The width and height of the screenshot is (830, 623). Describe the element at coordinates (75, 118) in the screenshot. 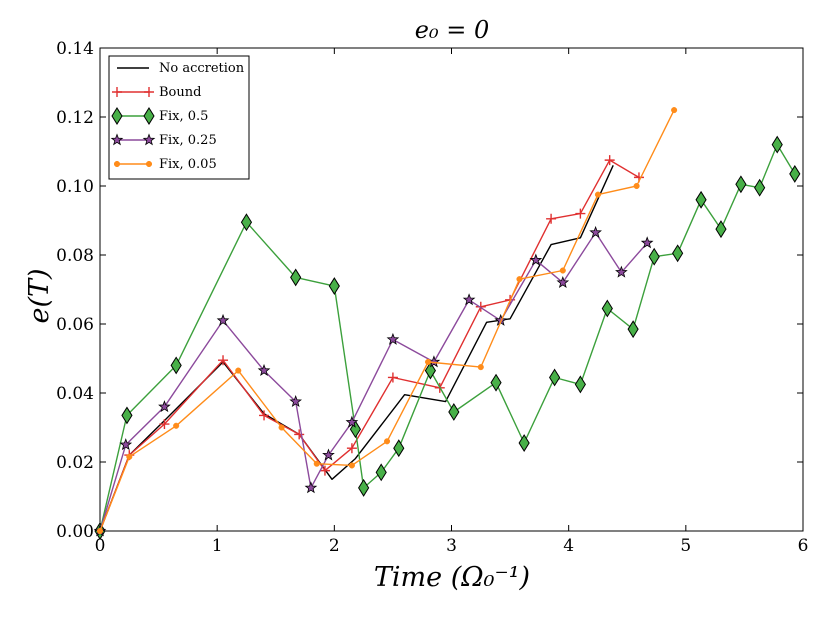

I see `y-tick-label: 0.12` at that location.